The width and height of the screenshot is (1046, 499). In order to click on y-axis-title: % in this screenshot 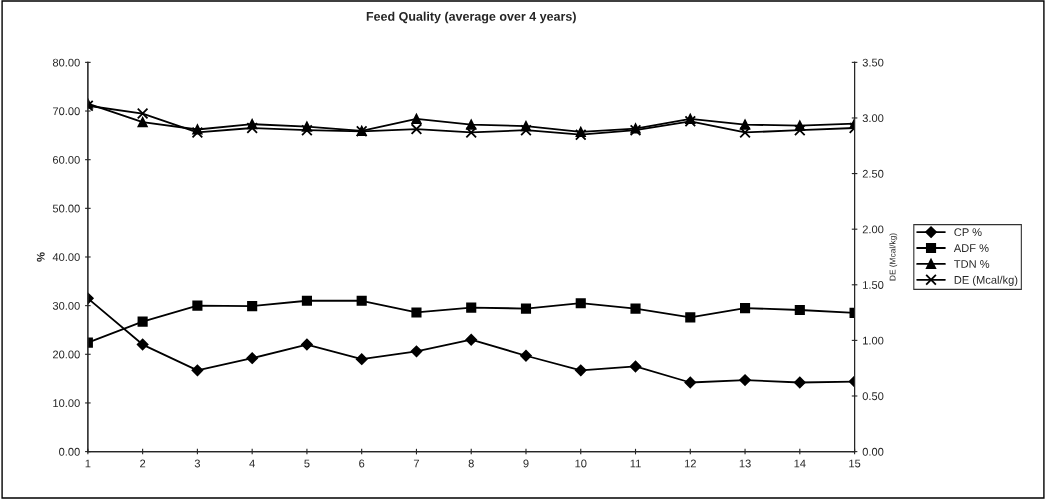, I will do `click(40, 257)`.